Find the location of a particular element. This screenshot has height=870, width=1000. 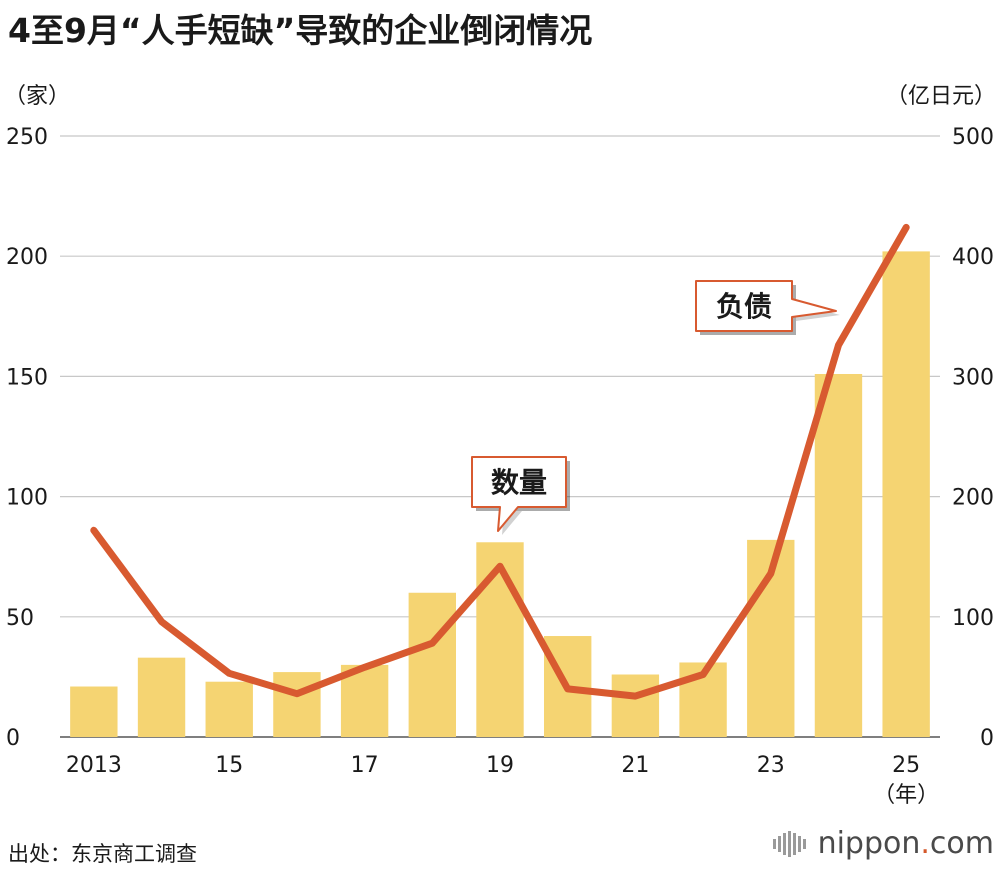

bar-2013 is located at coordinates (94, 711).